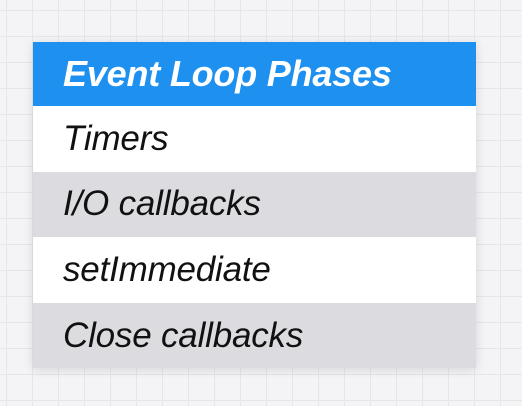  Describe the element at coordinates (254, 270) in the screenshot. I see `phase-row-setimmediate: setImmediate` at that location.